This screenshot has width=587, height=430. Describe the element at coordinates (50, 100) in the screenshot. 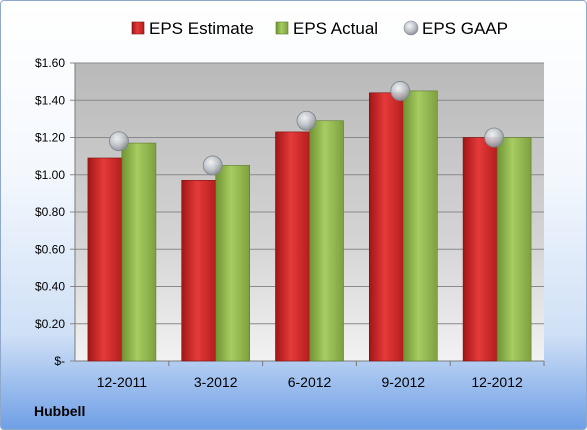

I see `y-tick-label: $1.40` at that location.